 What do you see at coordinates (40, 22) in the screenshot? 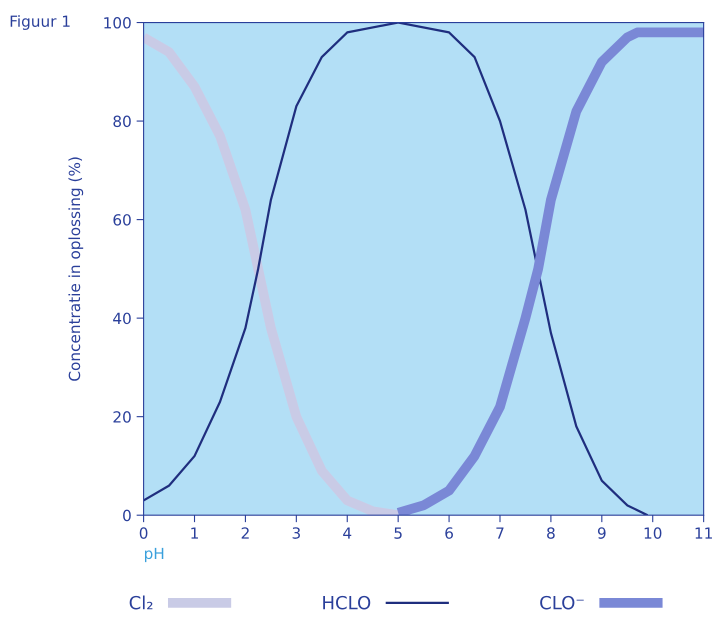
I see `text: Figuur 1` at bounding box center [40, 22].